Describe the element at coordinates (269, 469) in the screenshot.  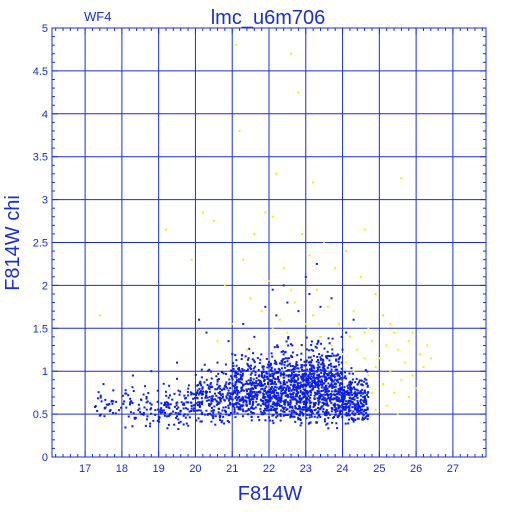
I see `x-tick-labels: 17 18 19 20 21 22 23 24 25 26 27` at that location.